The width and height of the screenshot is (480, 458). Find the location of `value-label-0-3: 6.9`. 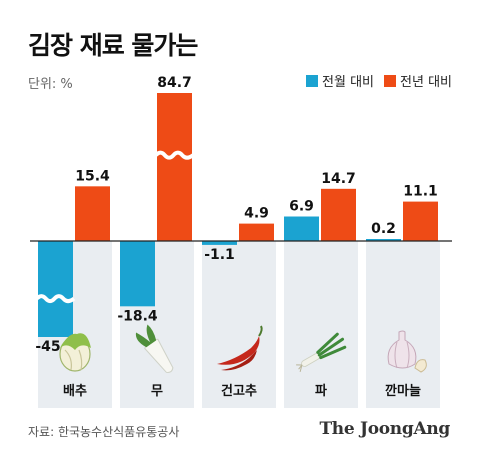

value-label-0-3: 6.9 is located at coordinates (301, 207).